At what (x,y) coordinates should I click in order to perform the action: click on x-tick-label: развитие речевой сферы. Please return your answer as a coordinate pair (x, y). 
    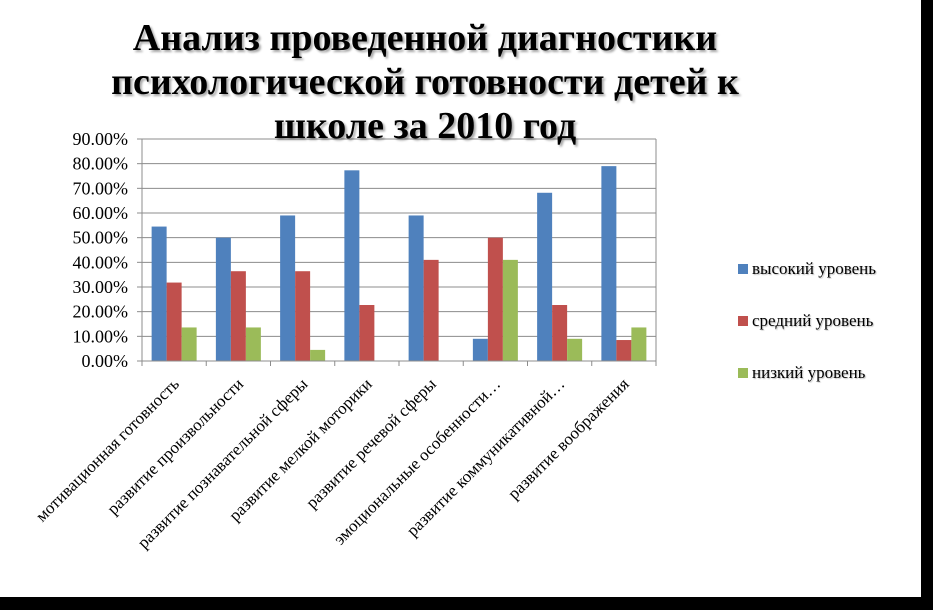
    Looking at the image, I should click on (371, 443).